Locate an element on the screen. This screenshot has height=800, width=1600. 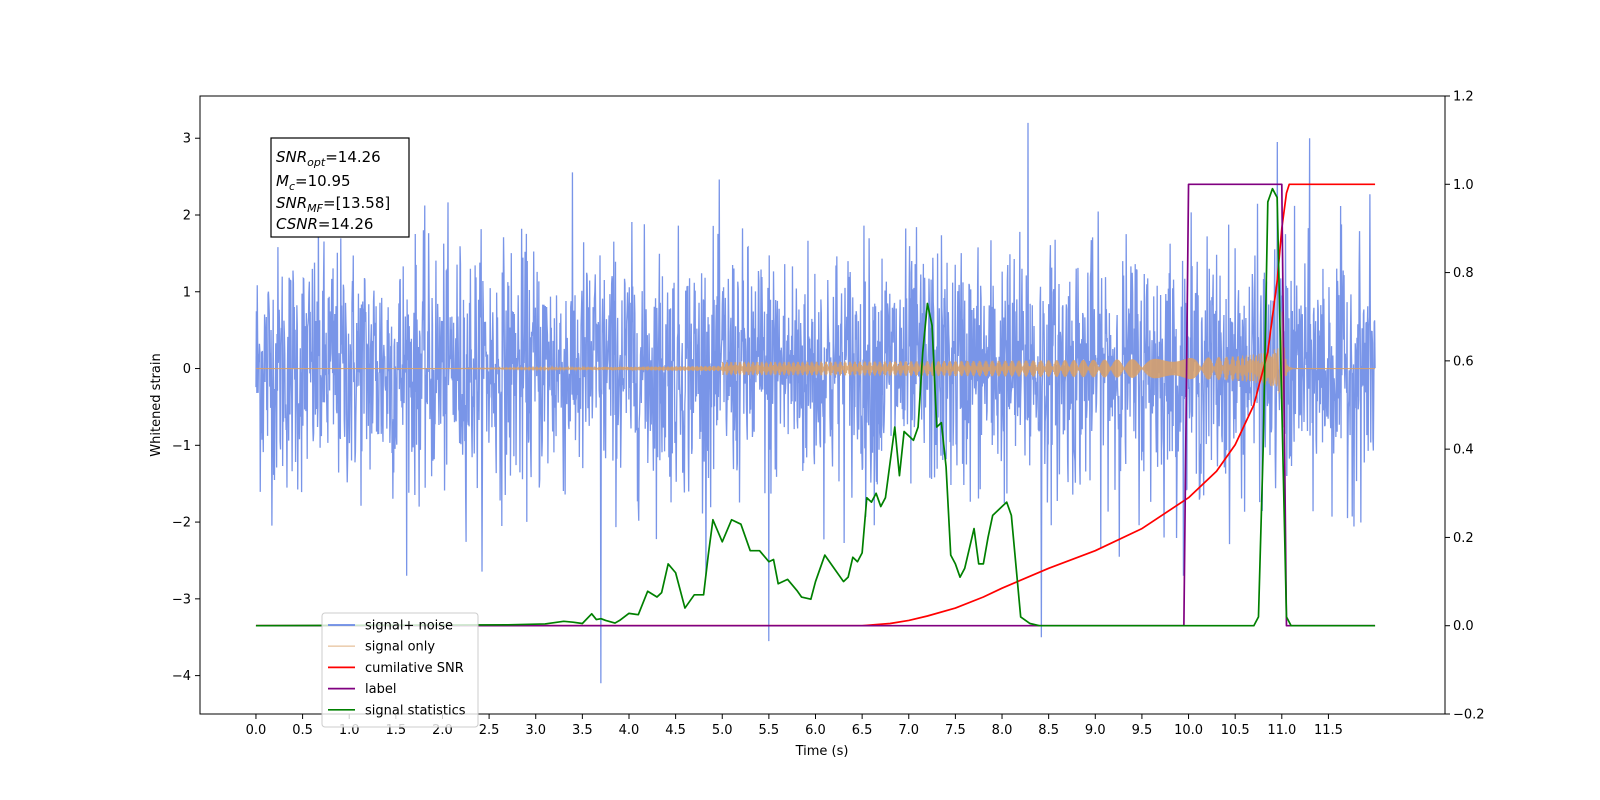
annotation-value: =10.95 is located at coordinates (323, 181).